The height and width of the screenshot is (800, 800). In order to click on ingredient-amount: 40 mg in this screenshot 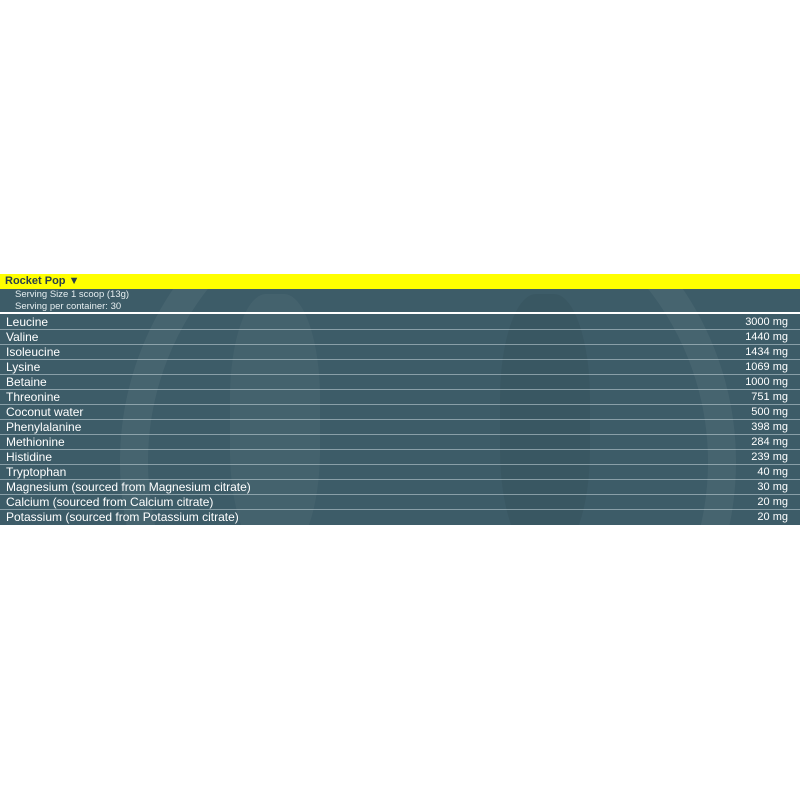, I will do `click(772, 472)`.